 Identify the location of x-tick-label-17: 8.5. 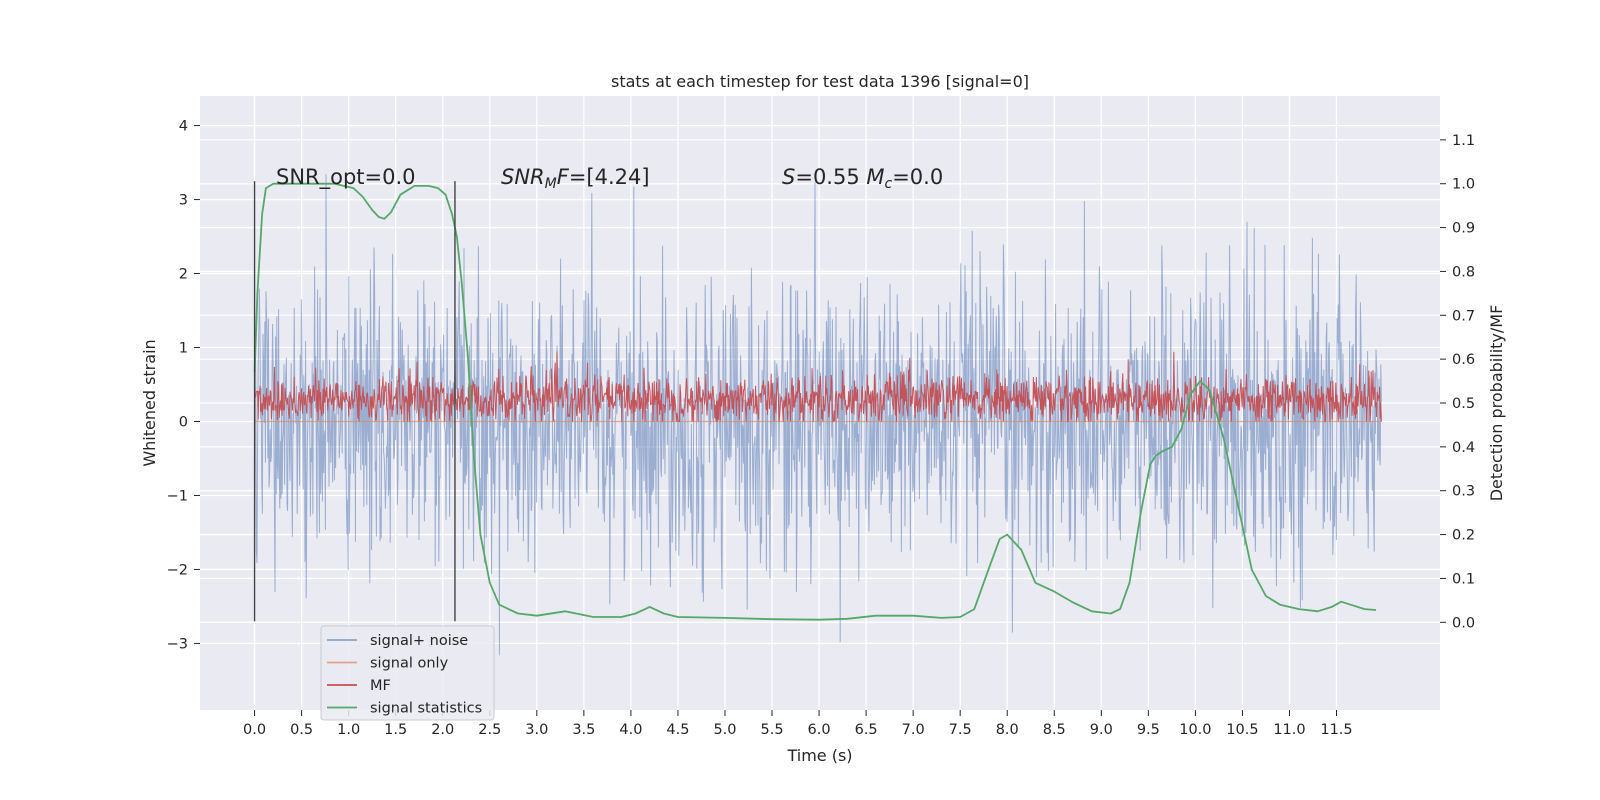
(1054, 730).